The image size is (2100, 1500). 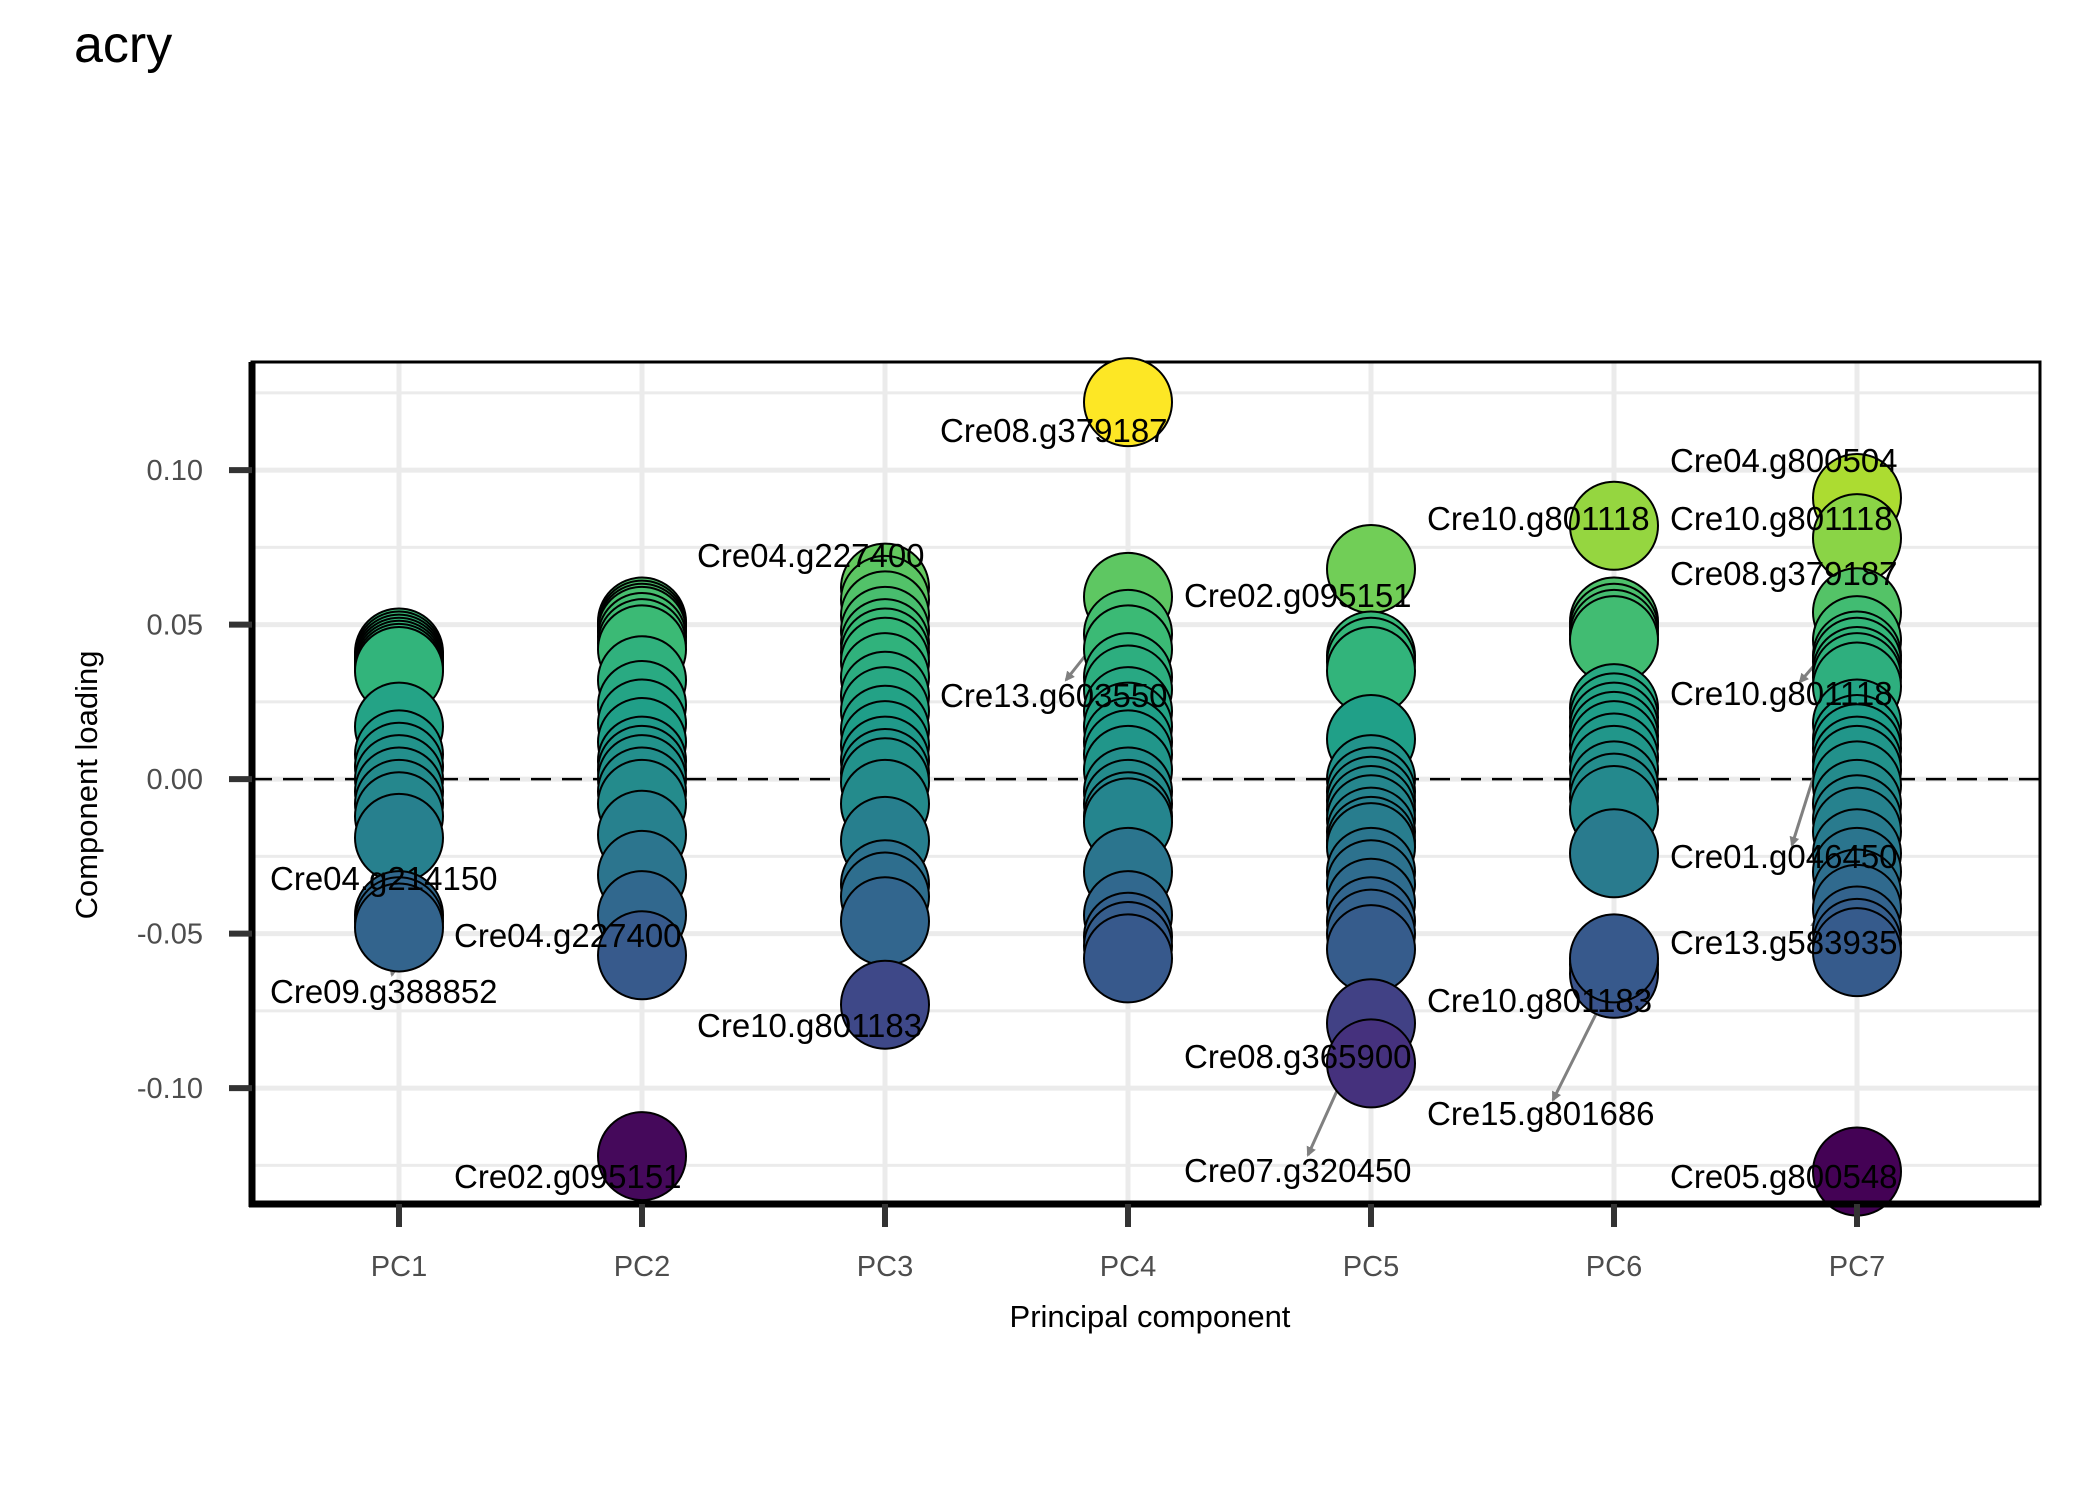 I want to click on gene-label: Cre13.g603550, so click(x=1054, y=695).